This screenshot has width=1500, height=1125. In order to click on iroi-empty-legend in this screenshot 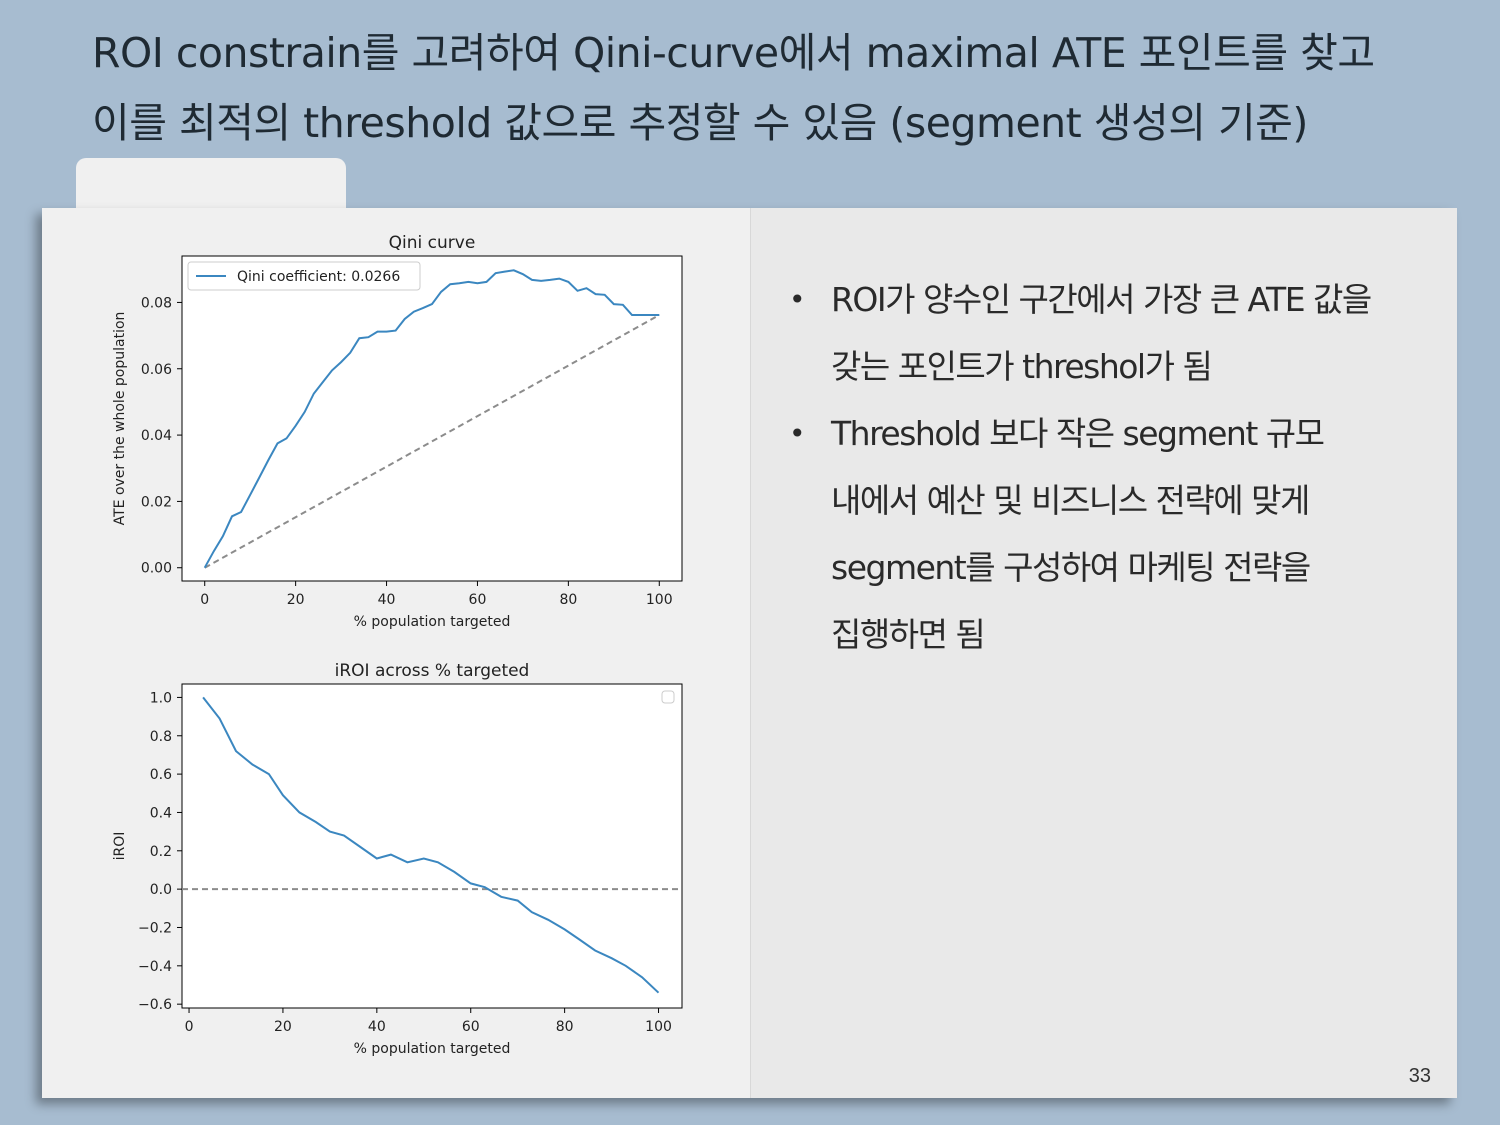, I will do `click(668, 697)`.